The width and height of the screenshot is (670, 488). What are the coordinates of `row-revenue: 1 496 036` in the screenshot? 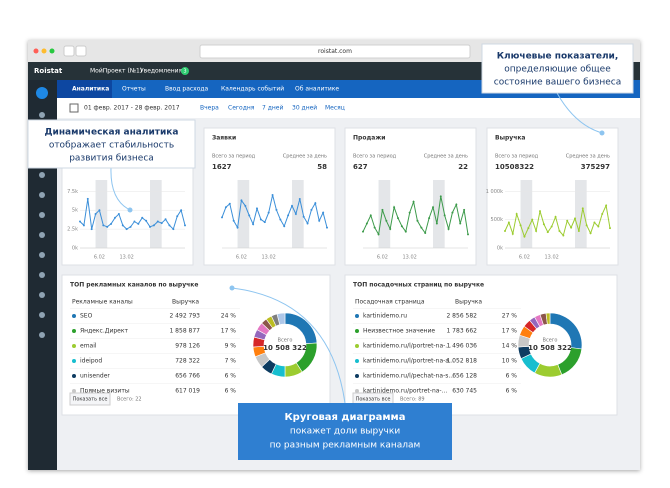 It's located at (461, 346).